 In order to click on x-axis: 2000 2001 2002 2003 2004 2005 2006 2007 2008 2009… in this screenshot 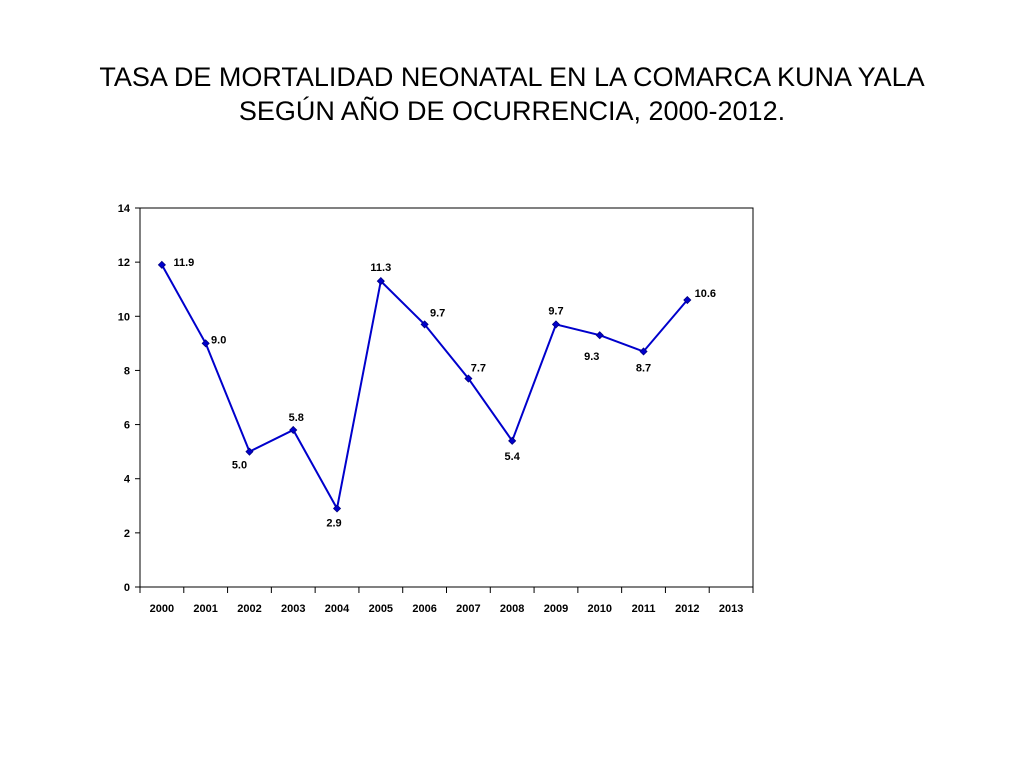, I will do `click(446, 601)`.